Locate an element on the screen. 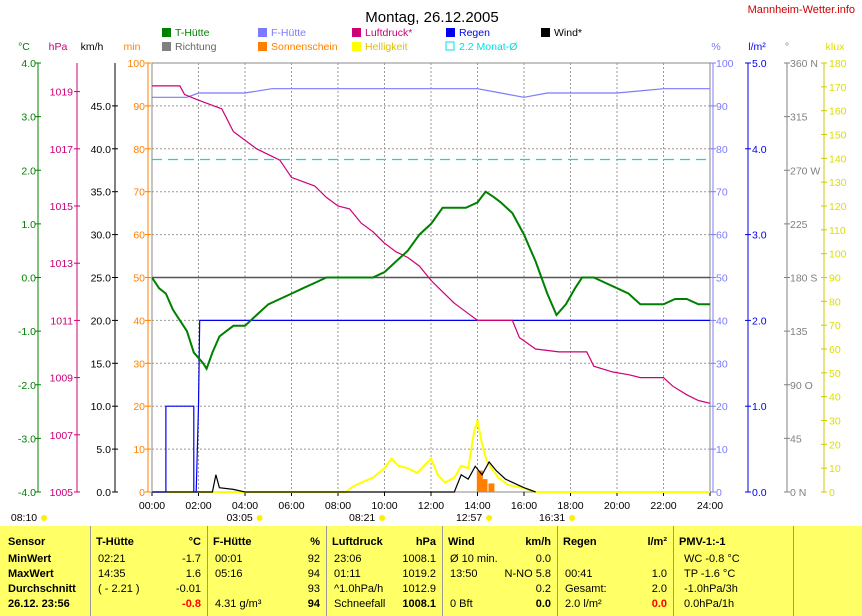 This screenshot has height=616, width=862. legend-label: Helligkeit is located at coordinates (386, 47).